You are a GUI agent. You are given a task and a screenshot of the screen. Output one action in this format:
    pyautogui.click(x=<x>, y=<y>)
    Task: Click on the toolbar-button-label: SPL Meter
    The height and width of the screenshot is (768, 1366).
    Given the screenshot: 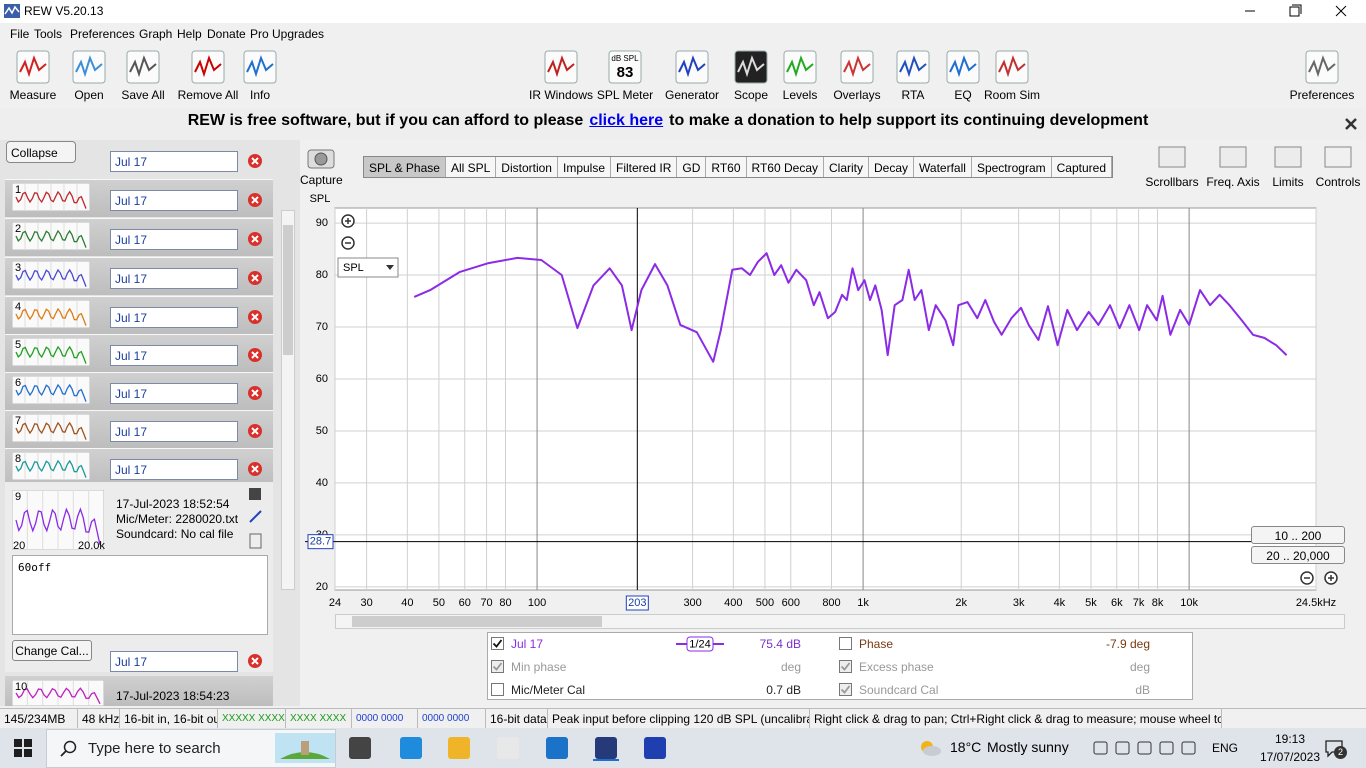 What is the action you would take?
    pyautogui.click(x=625, y=95)
    